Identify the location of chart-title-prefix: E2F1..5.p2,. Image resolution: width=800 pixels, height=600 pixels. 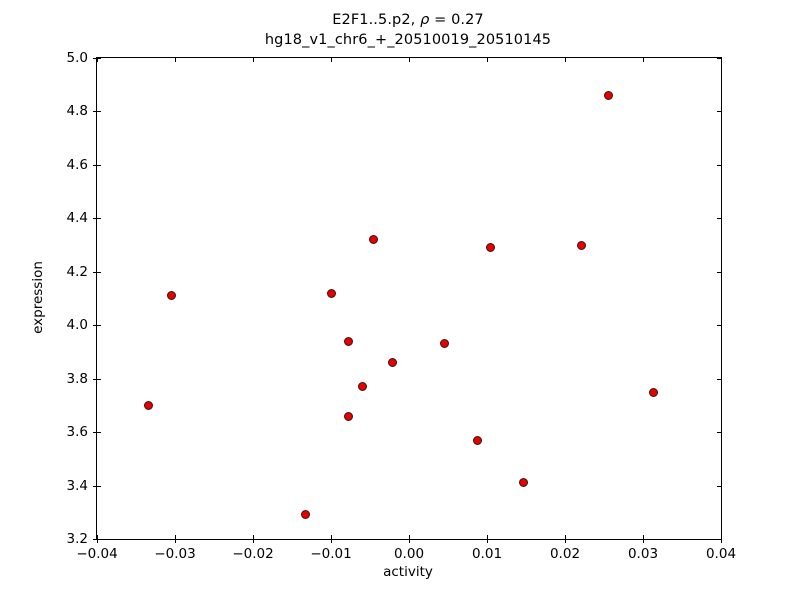
(376, 20).